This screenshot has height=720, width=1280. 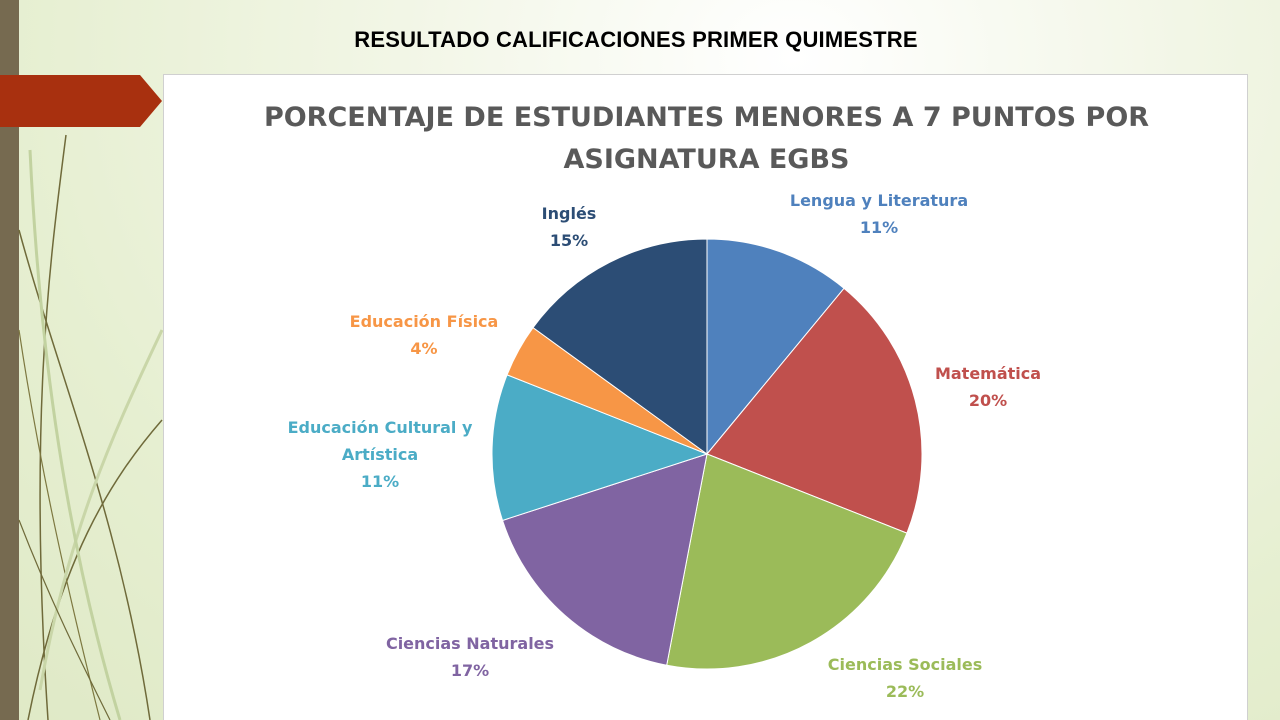 I want to click on pie-label-3: Ciencias Sociales 22%, so click(x=905, y=678).